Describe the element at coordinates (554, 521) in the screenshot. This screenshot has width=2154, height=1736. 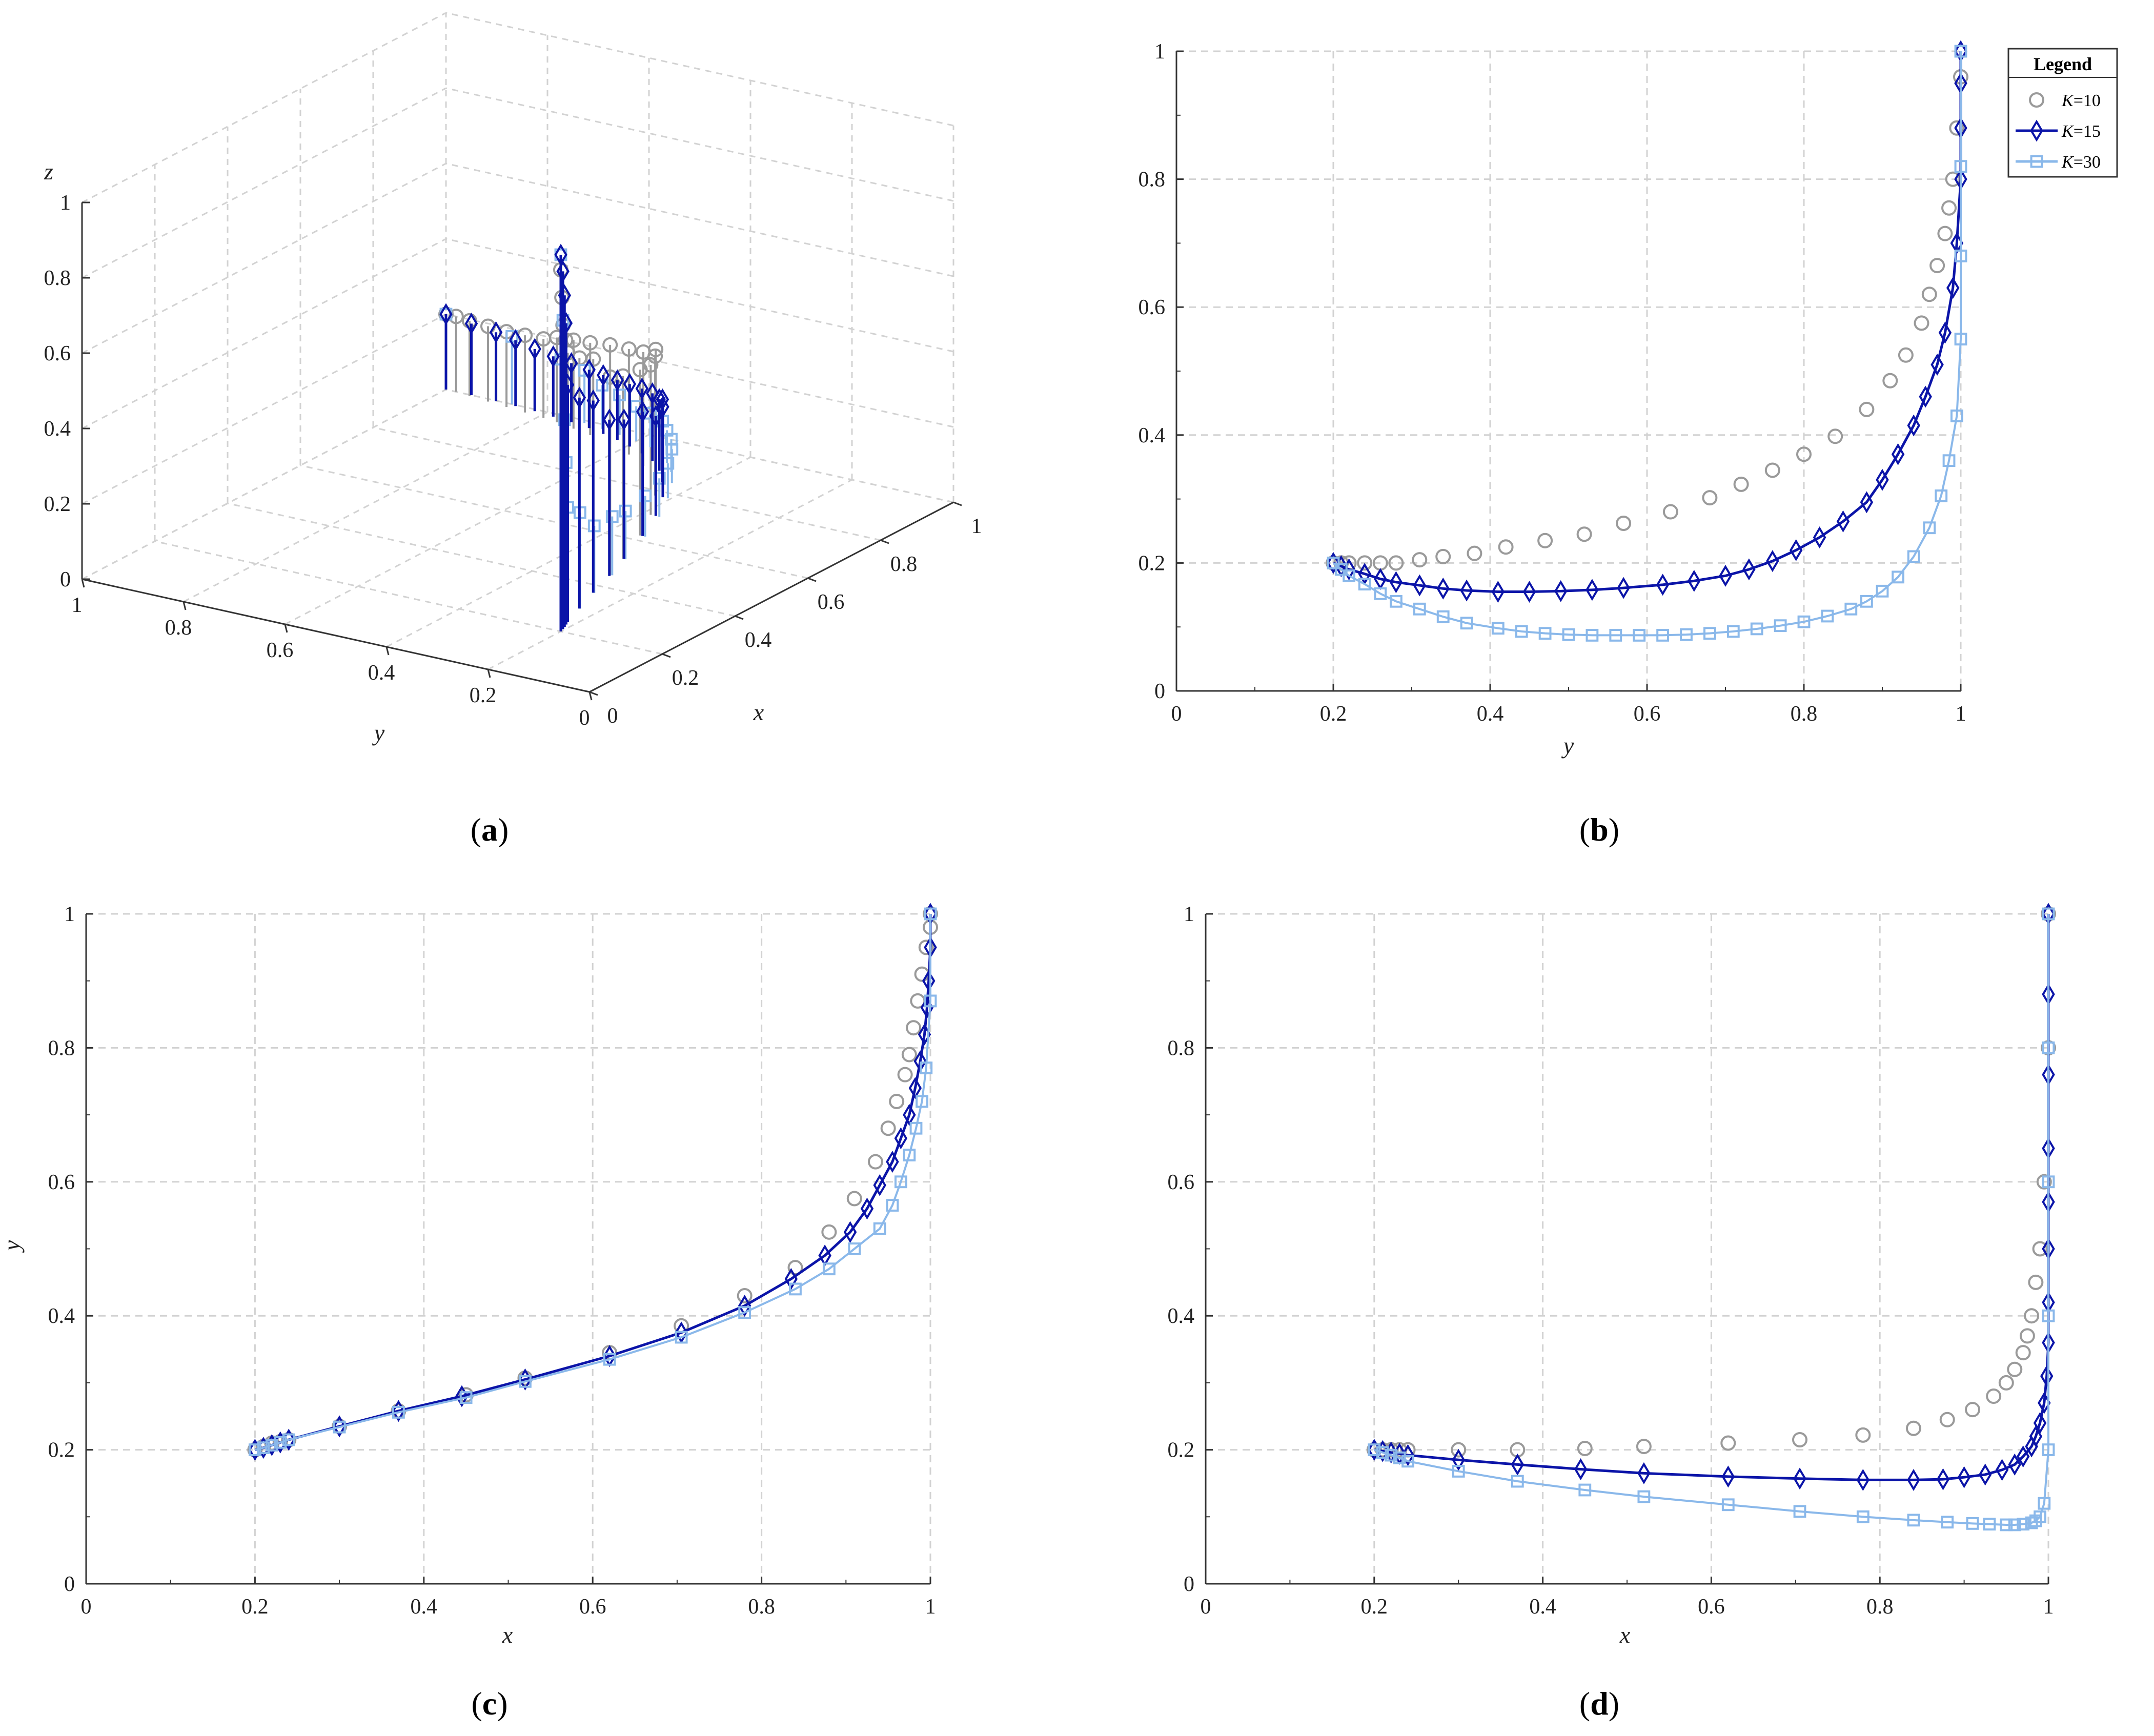
I see `floor-grid-x` at that location.